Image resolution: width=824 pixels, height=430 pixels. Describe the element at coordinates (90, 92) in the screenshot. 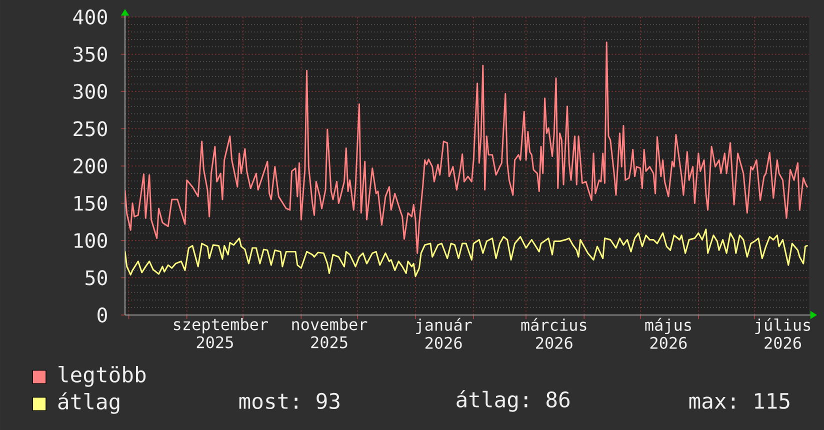

I see `y-tick-label: 300` at that location.